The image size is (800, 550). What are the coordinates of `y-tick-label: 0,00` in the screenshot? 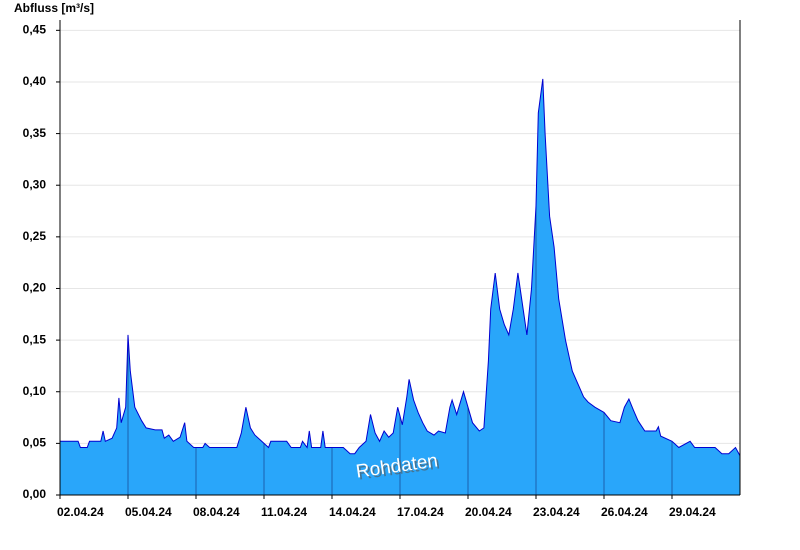 It's located at (35, 494).